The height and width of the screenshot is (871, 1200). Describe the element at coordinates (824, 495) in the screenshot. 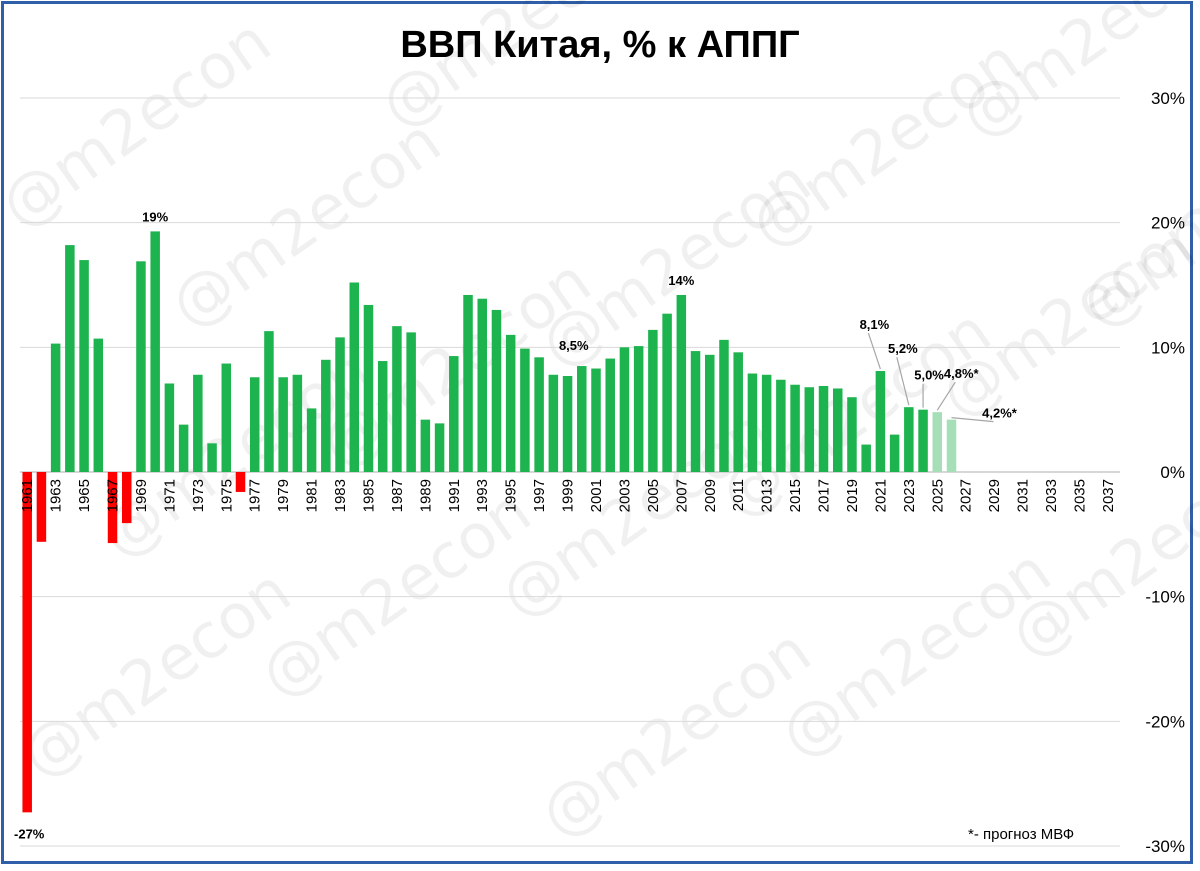

I see `x-tick-label: 2017` at that location.